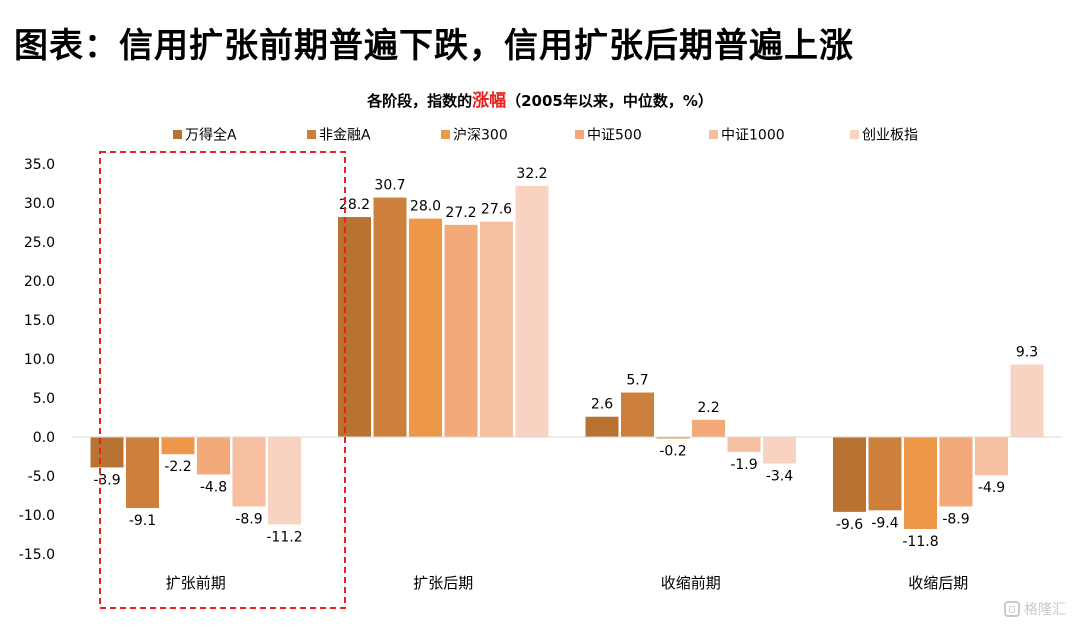  Describe the element at coordinates (1027, 352) in the screenshot. I see `data-label: 9.3` at that location.